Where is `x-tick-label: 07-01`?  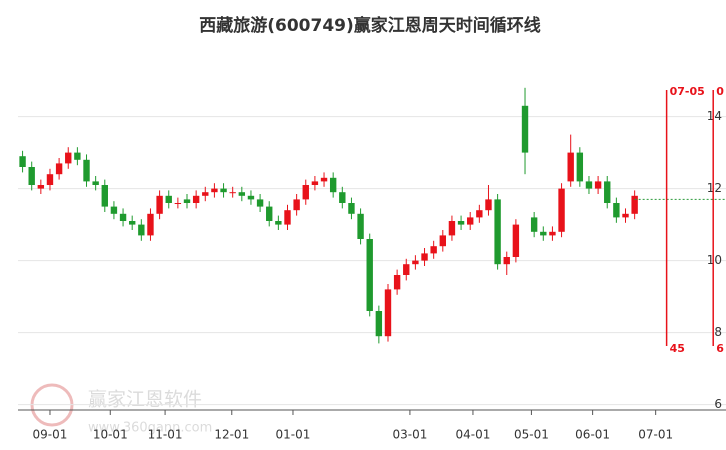
x-tick-label: 07-01 is located at coordinates (655, 435).